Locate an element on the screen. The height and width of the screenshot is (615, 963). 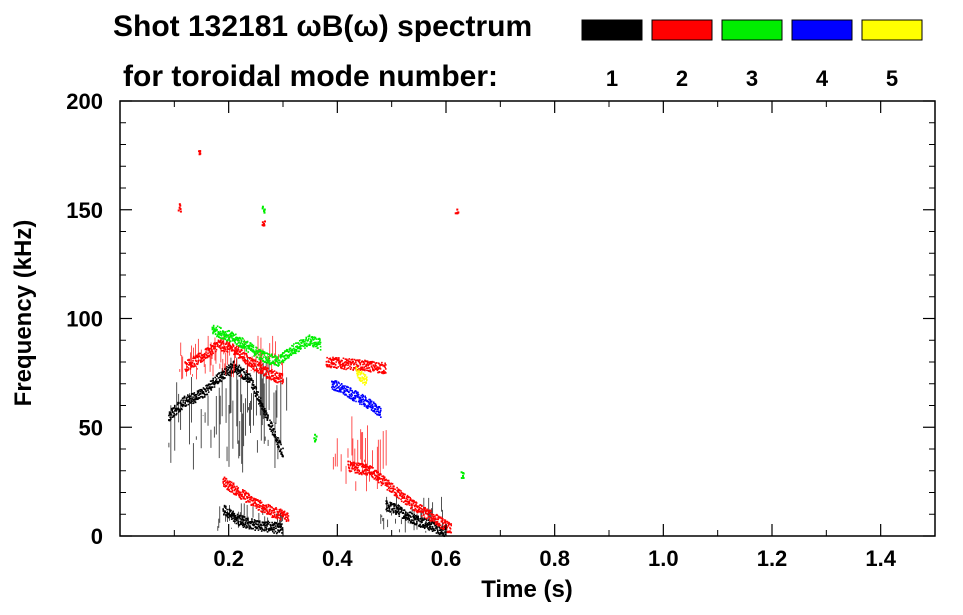
x-tick-label: 0.4 is located at coordinates (337, 558).